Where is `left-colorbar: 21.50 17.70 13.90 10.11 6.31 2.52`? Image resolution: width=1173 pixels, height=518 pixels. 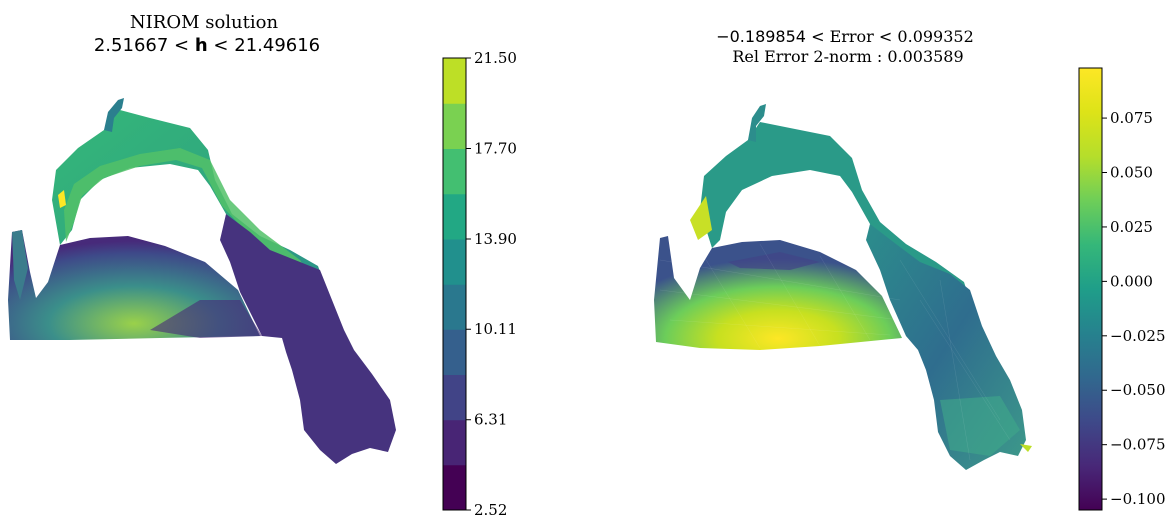 left-colorbar: 21.50 17.70 13.90 10.11 6.31 2.52 is located at coordinates (479, 283).